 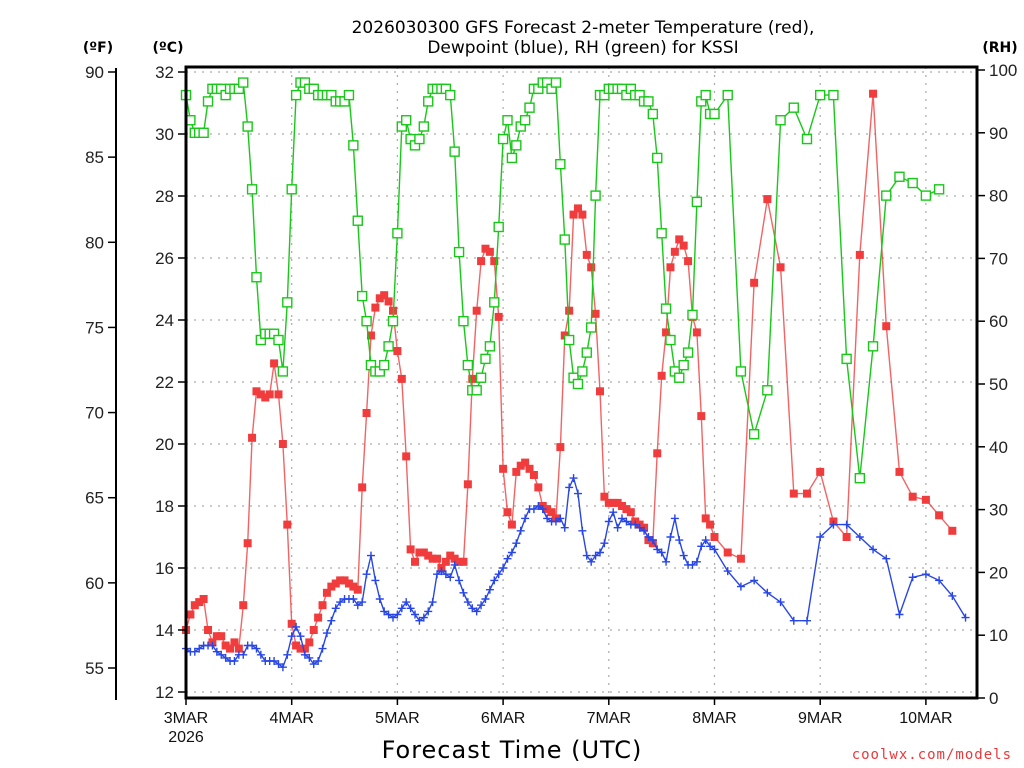 I want to click on rh-tick-label: 70, so click(x=998, y=258).